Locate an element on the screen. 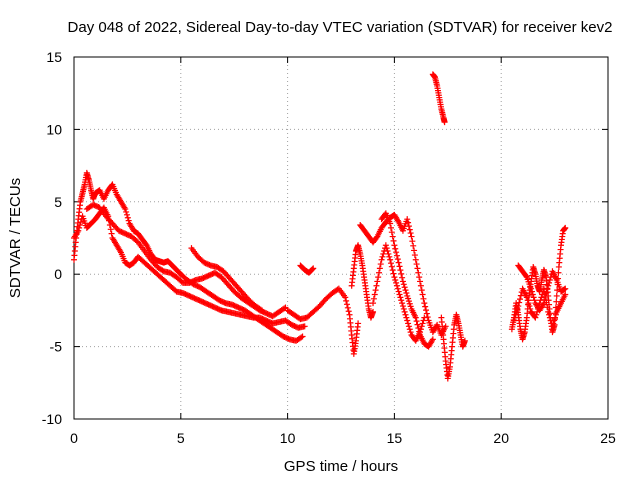 The width and height of the screenshot is (640, 480). x-tick-label: 0 is located at coordinates (74, 438).